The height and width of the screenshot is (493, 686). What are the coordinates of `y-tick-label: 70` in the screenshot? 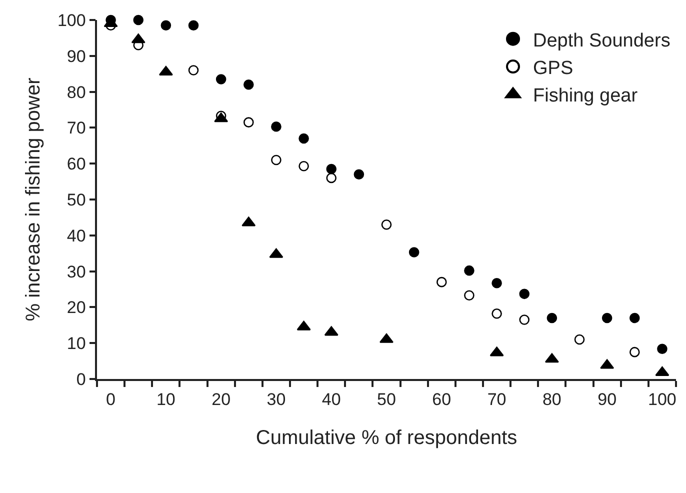 It's located at (76, 128).